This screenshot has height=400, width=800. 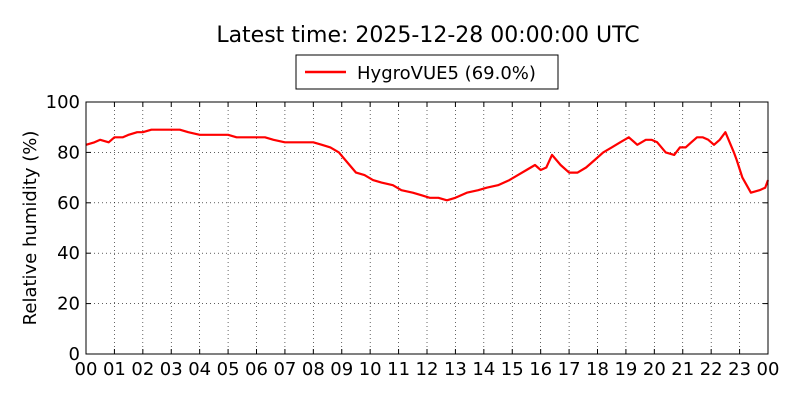 I want to click on legend: HygroVUE5 (69.0%), so click(x=427, y=72).